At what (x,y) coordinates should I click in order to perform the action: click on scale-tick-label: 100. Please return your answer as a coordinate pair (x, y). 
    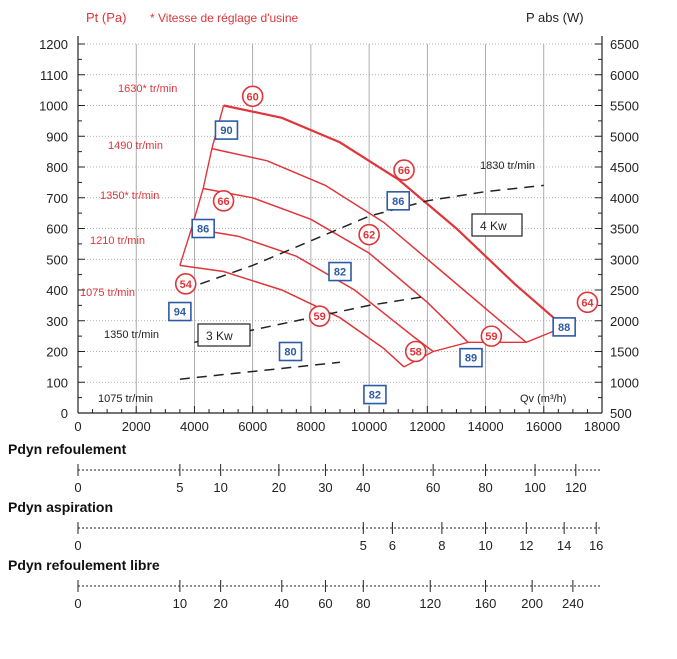
    Looking at the image, I should click on (535, 487).